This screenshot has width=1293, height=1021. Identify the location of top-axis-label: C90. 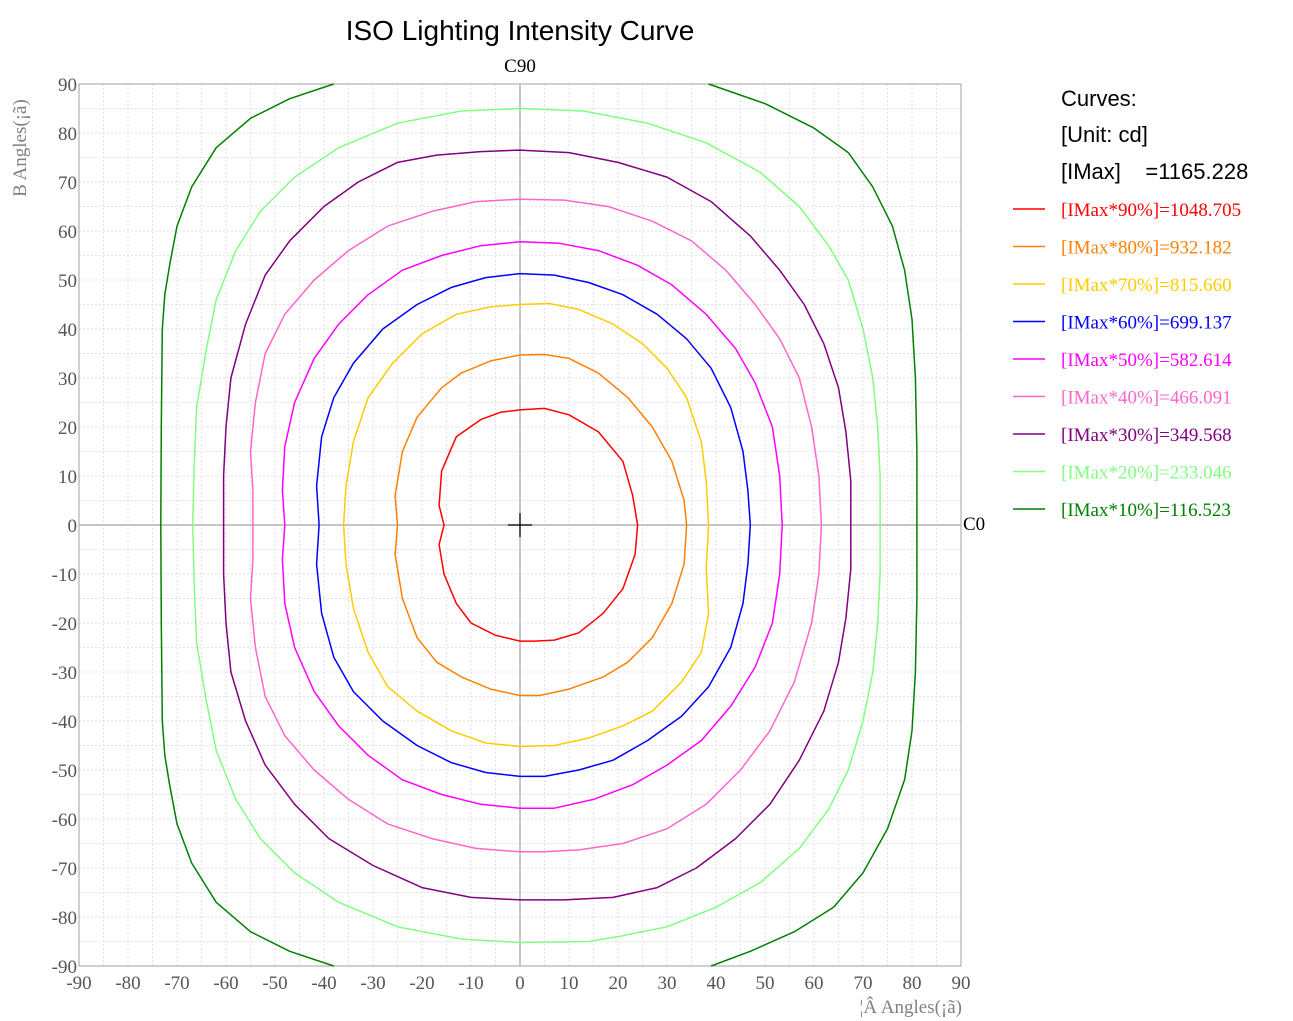
(520, 66).